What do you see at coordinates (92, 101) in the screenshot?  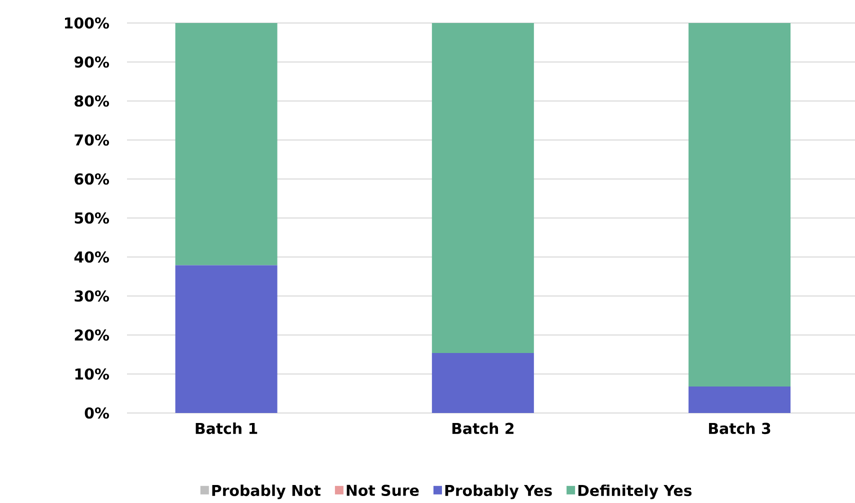 I see `y-tick-label: 80%` at bounding box center [92, 101].